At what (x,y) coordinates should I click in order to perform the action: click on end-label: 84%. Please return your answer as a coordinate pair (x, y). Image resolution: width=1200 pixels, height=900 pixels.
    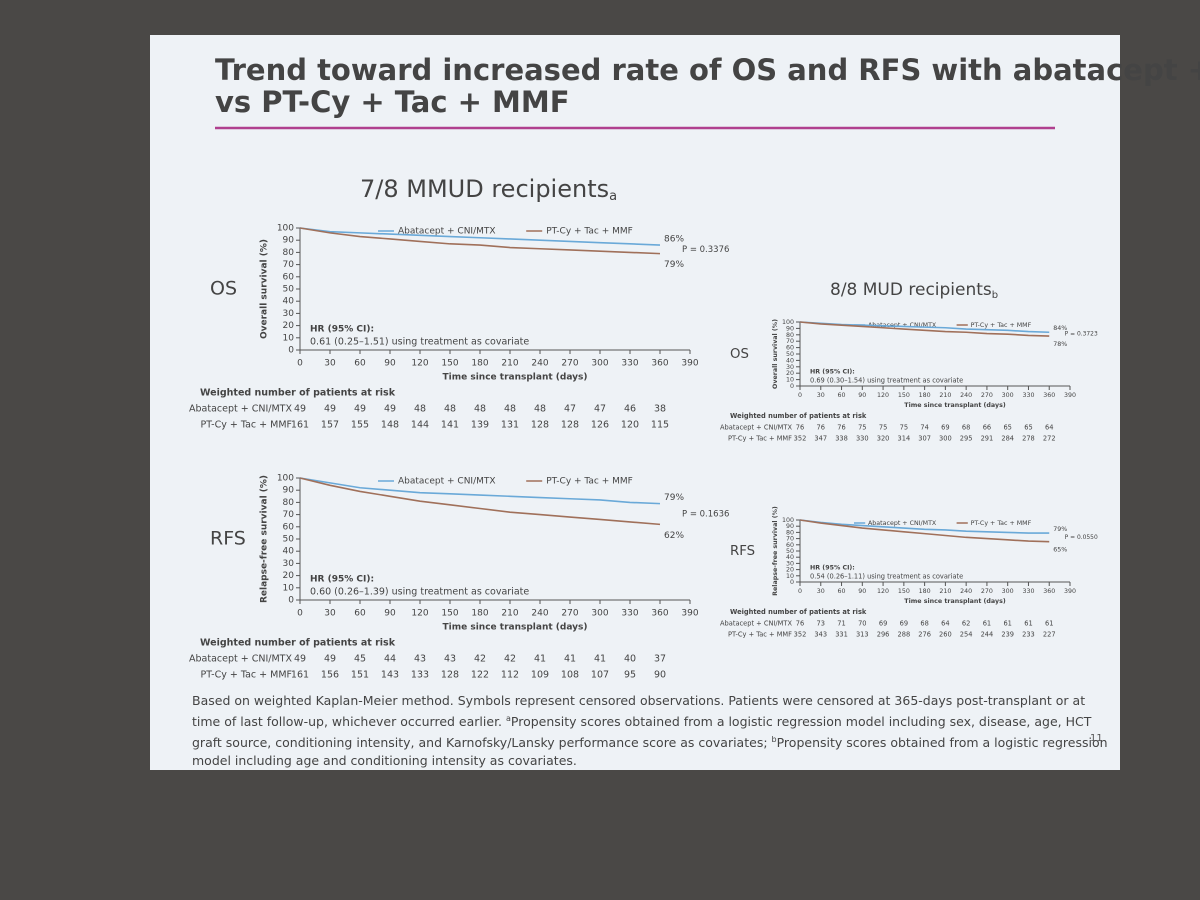
    Looking at the image, I should click on (1060, 328).